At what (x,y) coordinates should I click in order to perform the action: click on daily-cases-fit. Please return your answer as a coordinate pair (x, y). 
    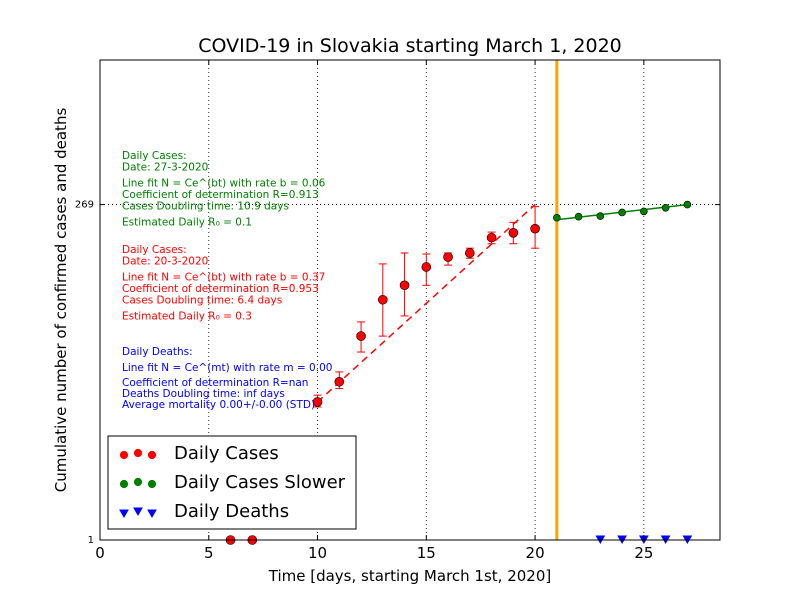
    Looking at the image, I should click on (426, 303).